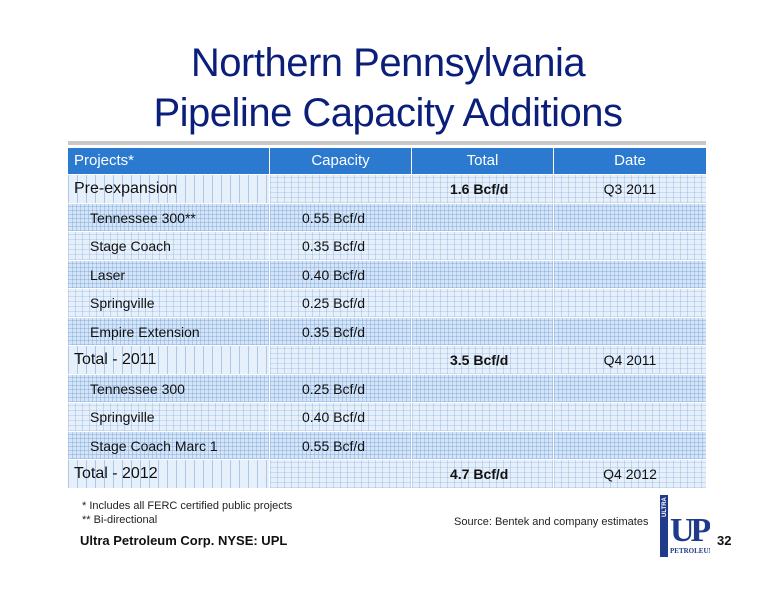  Describe the element at coordinates (665, 506) in the screenshot. I see `logo-ultra-text: ULTRA` at that location.